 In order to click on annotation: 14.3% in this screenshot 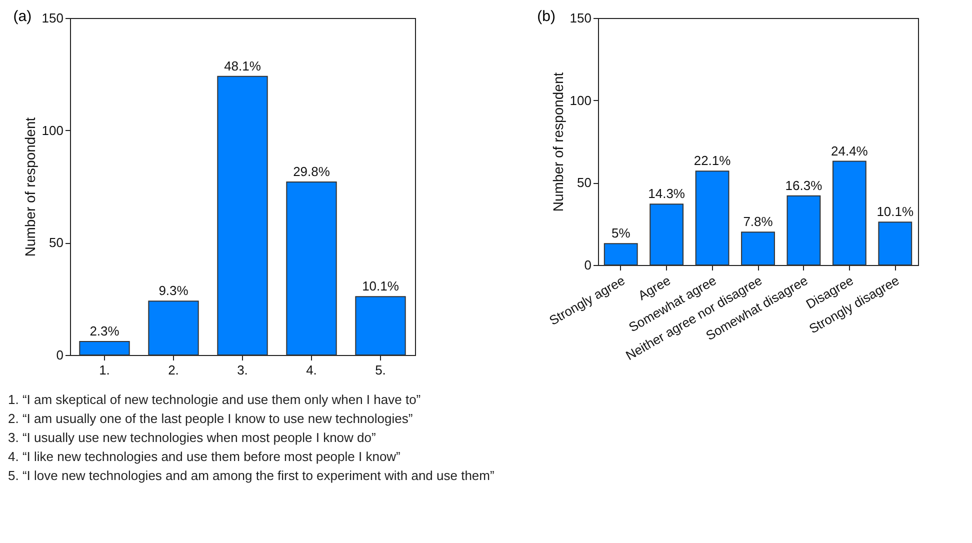, I will do `click(667, 194)`.